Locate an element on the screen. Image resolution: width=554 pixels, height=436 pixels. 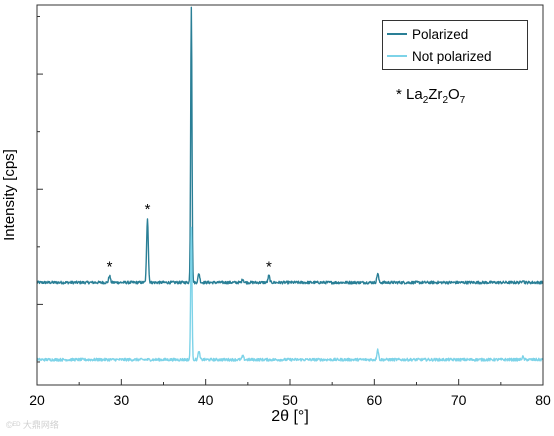
legend-label-not-polarized: Not polarized is located at coordinates (452, 56).